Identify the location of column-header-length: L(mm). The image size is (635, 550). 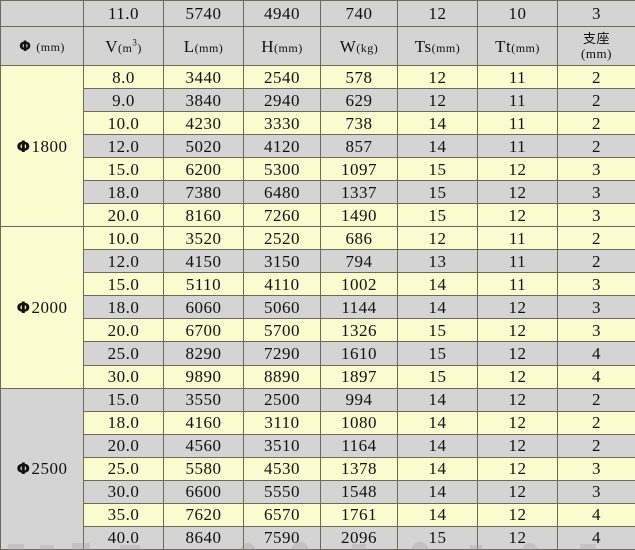
(203, 46).